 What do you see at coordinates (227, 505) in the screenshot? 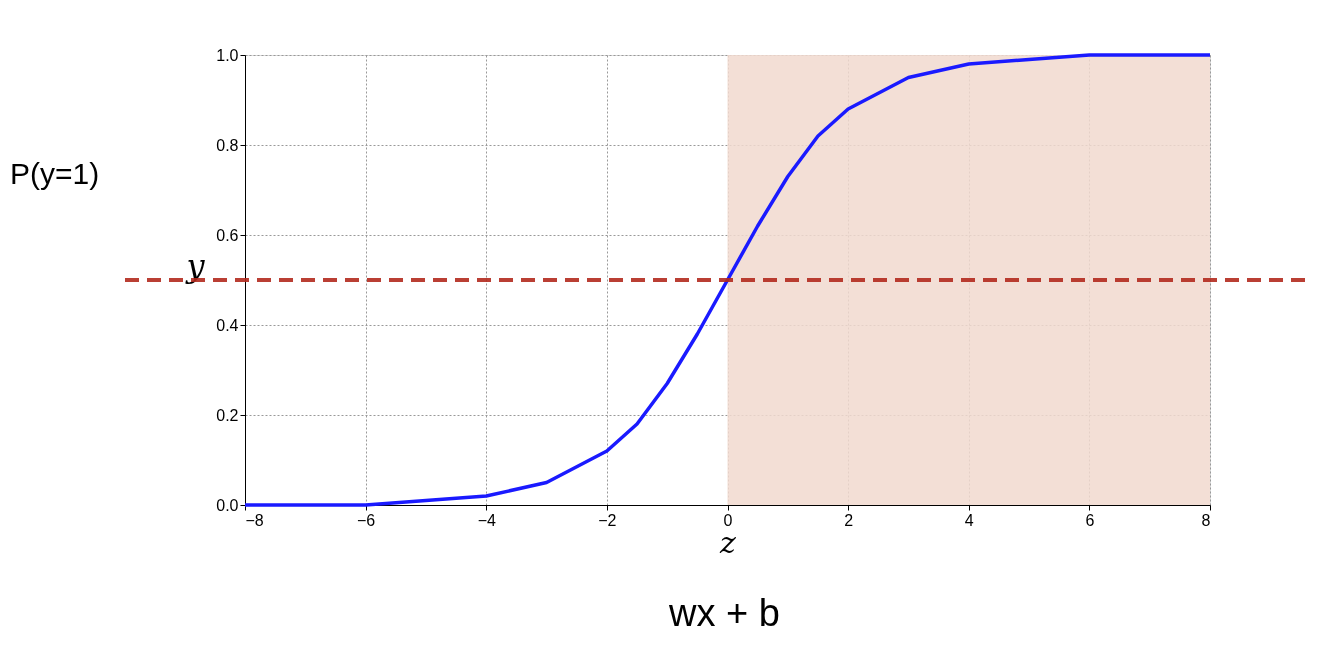
I see `y-tick-label: 0.0` at bounding box center [227, 505].